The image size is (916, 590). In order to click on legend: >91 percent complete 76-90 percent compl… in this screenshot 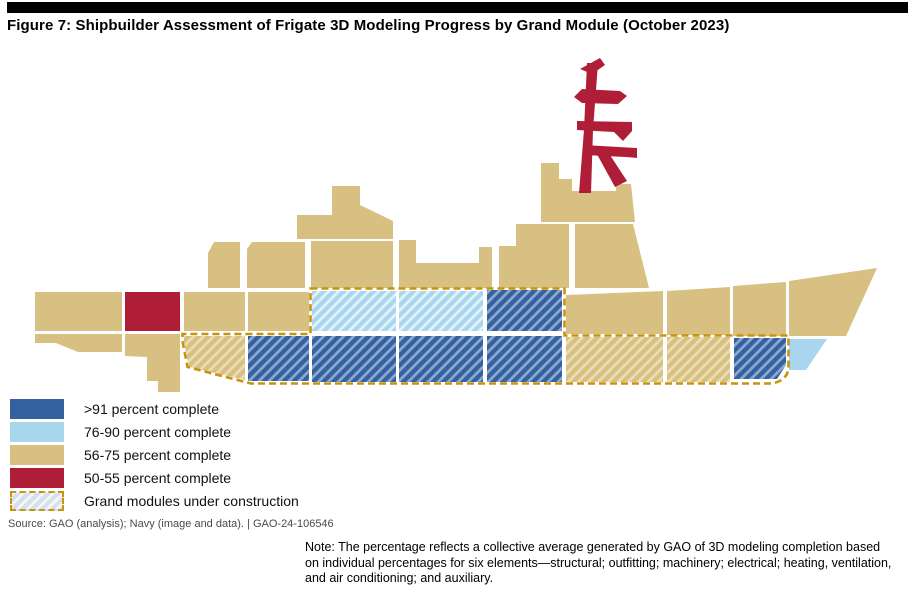, I will do `click(154, 456)`.